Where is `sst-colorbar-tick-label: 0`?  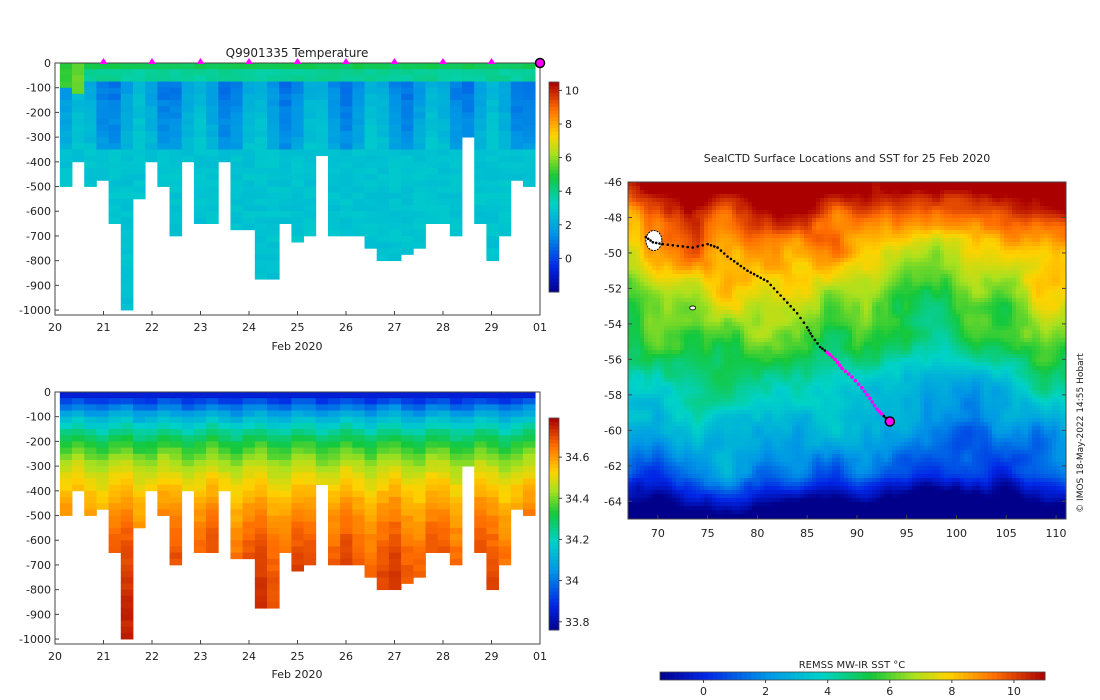 sst-colorbar-tick-label: 0 is located at coordinates (703, 691).